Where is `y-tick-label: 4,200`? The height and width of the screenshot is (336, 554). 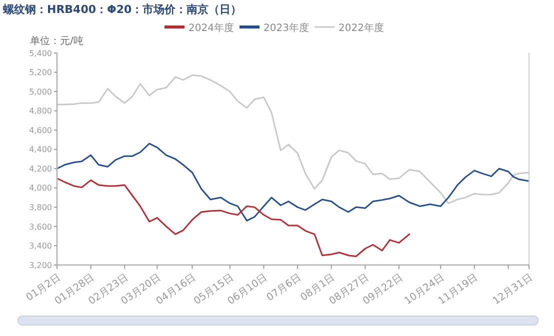
y-tick-label: 4,200 is located at coordinates (40, 169).